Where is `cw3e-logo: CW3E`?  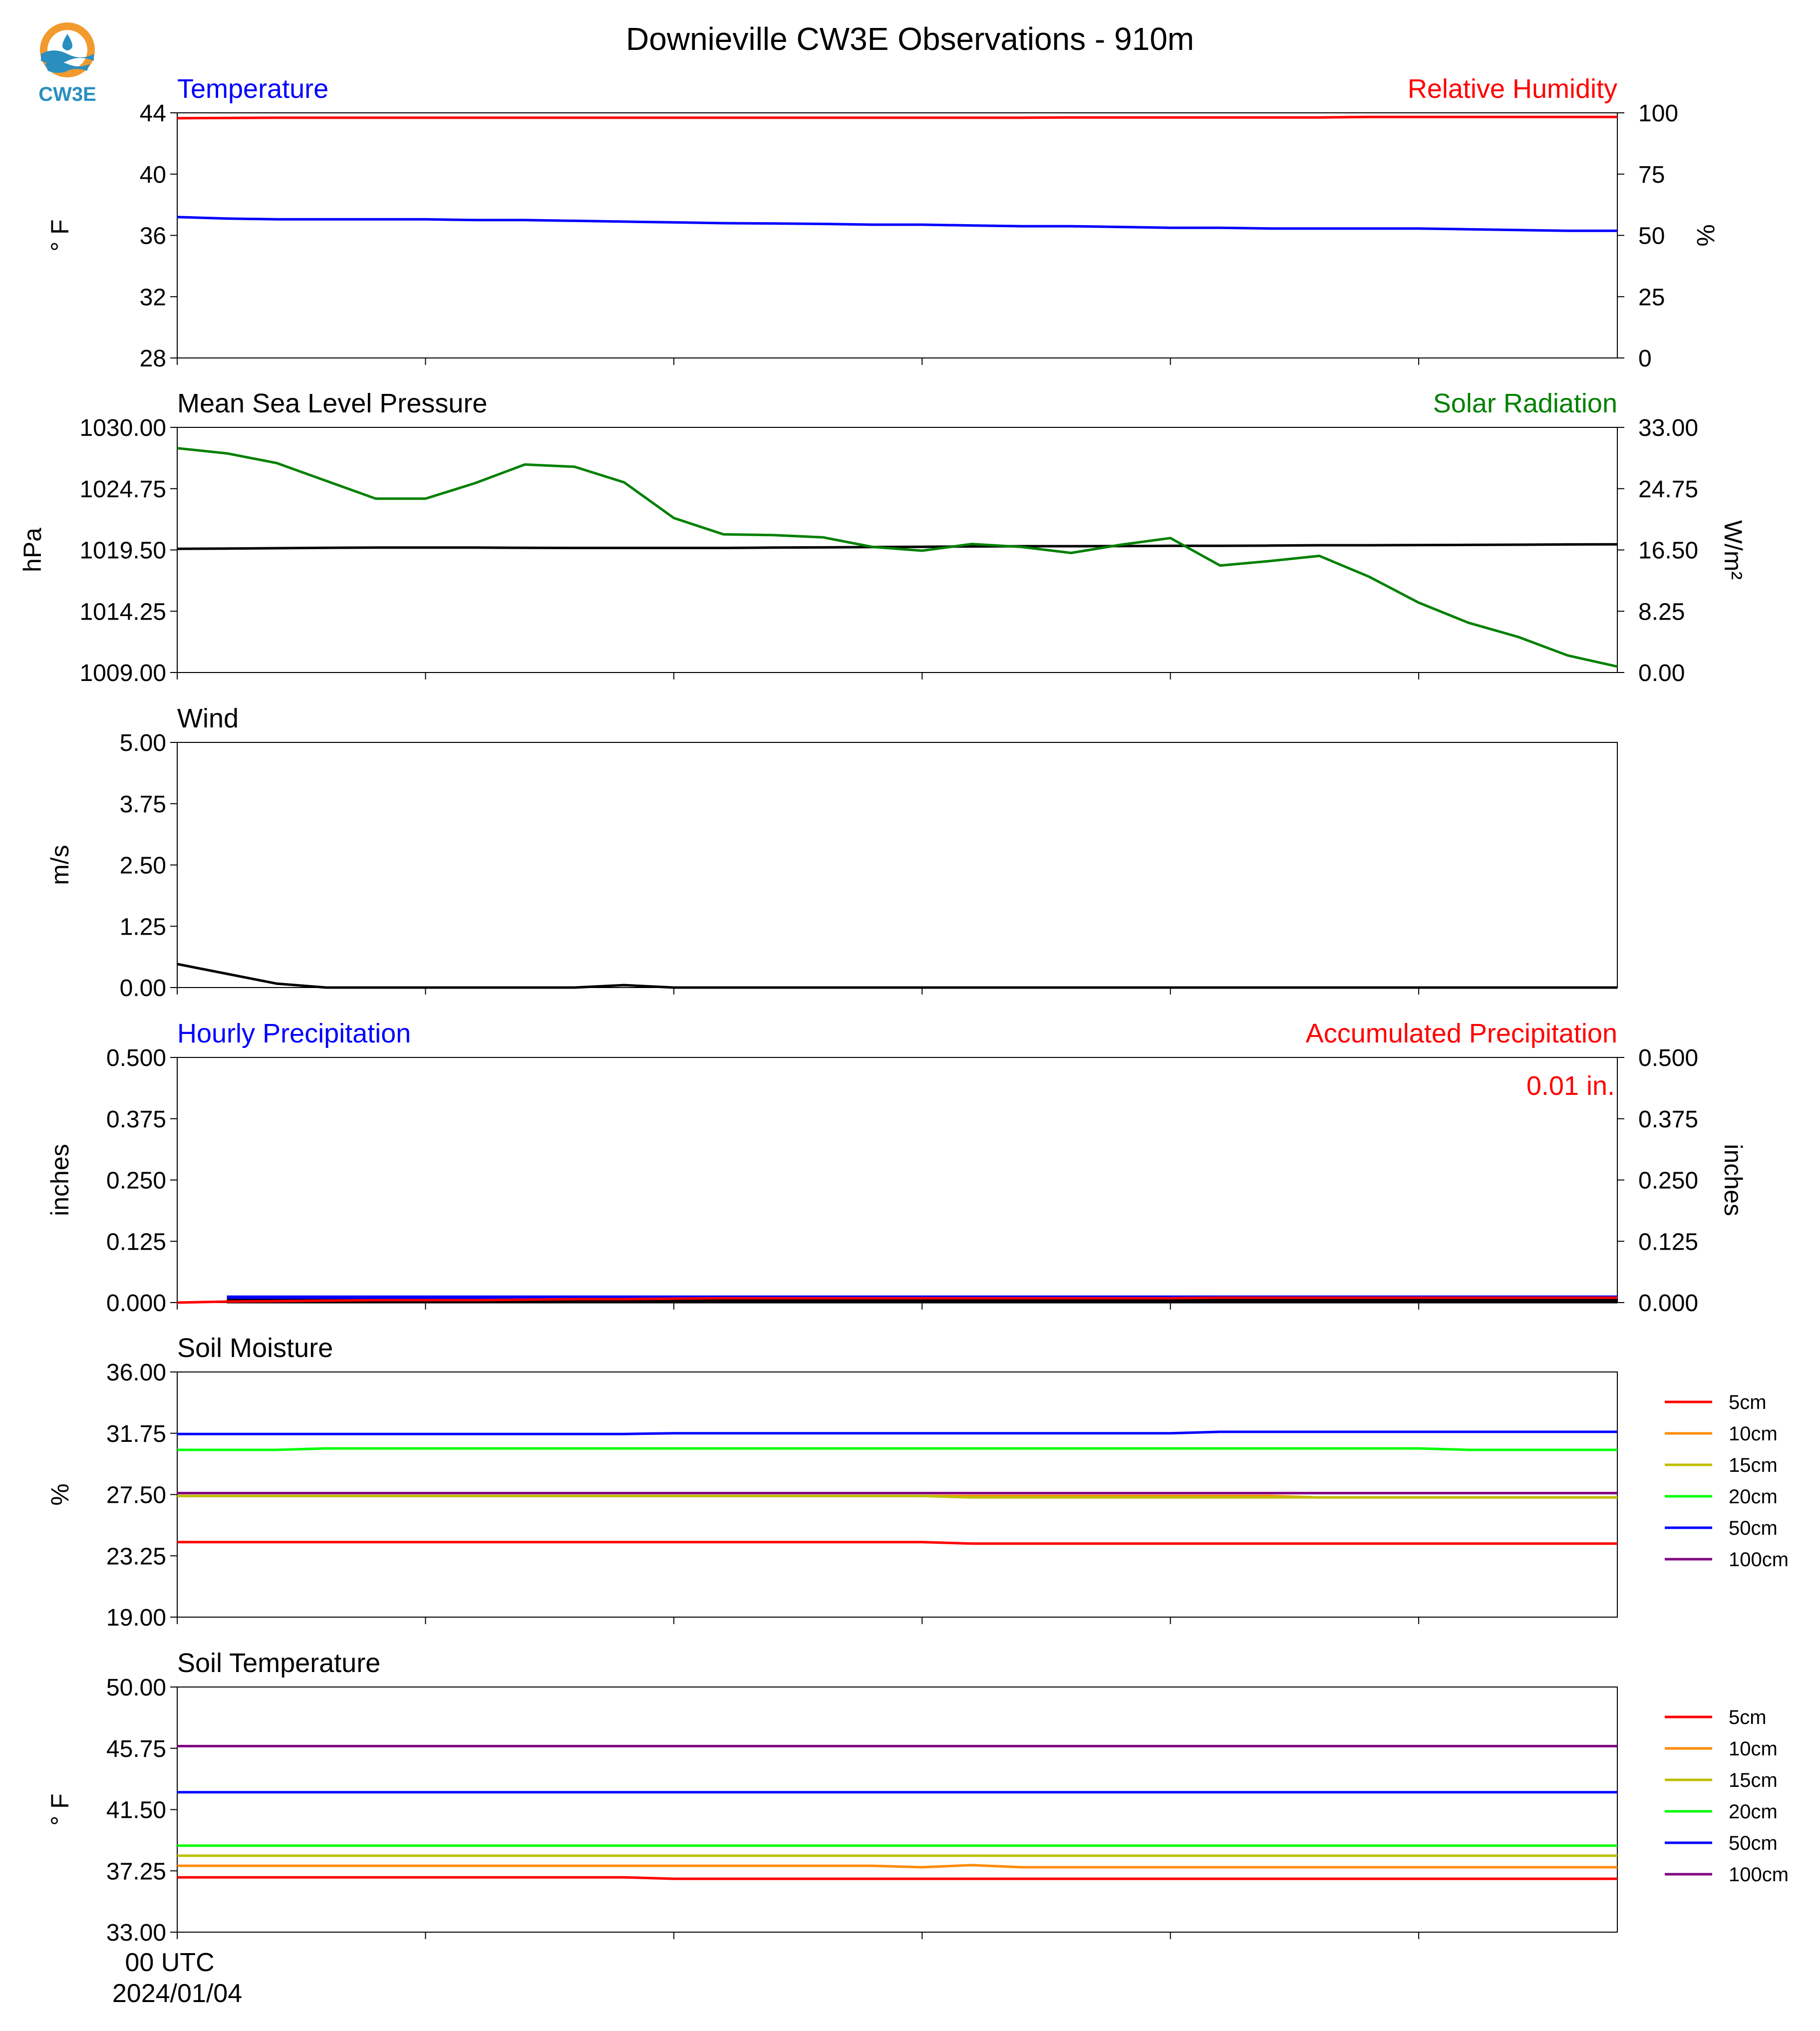 cw3e-logo: CW3E is located at coordinates (67, 63).